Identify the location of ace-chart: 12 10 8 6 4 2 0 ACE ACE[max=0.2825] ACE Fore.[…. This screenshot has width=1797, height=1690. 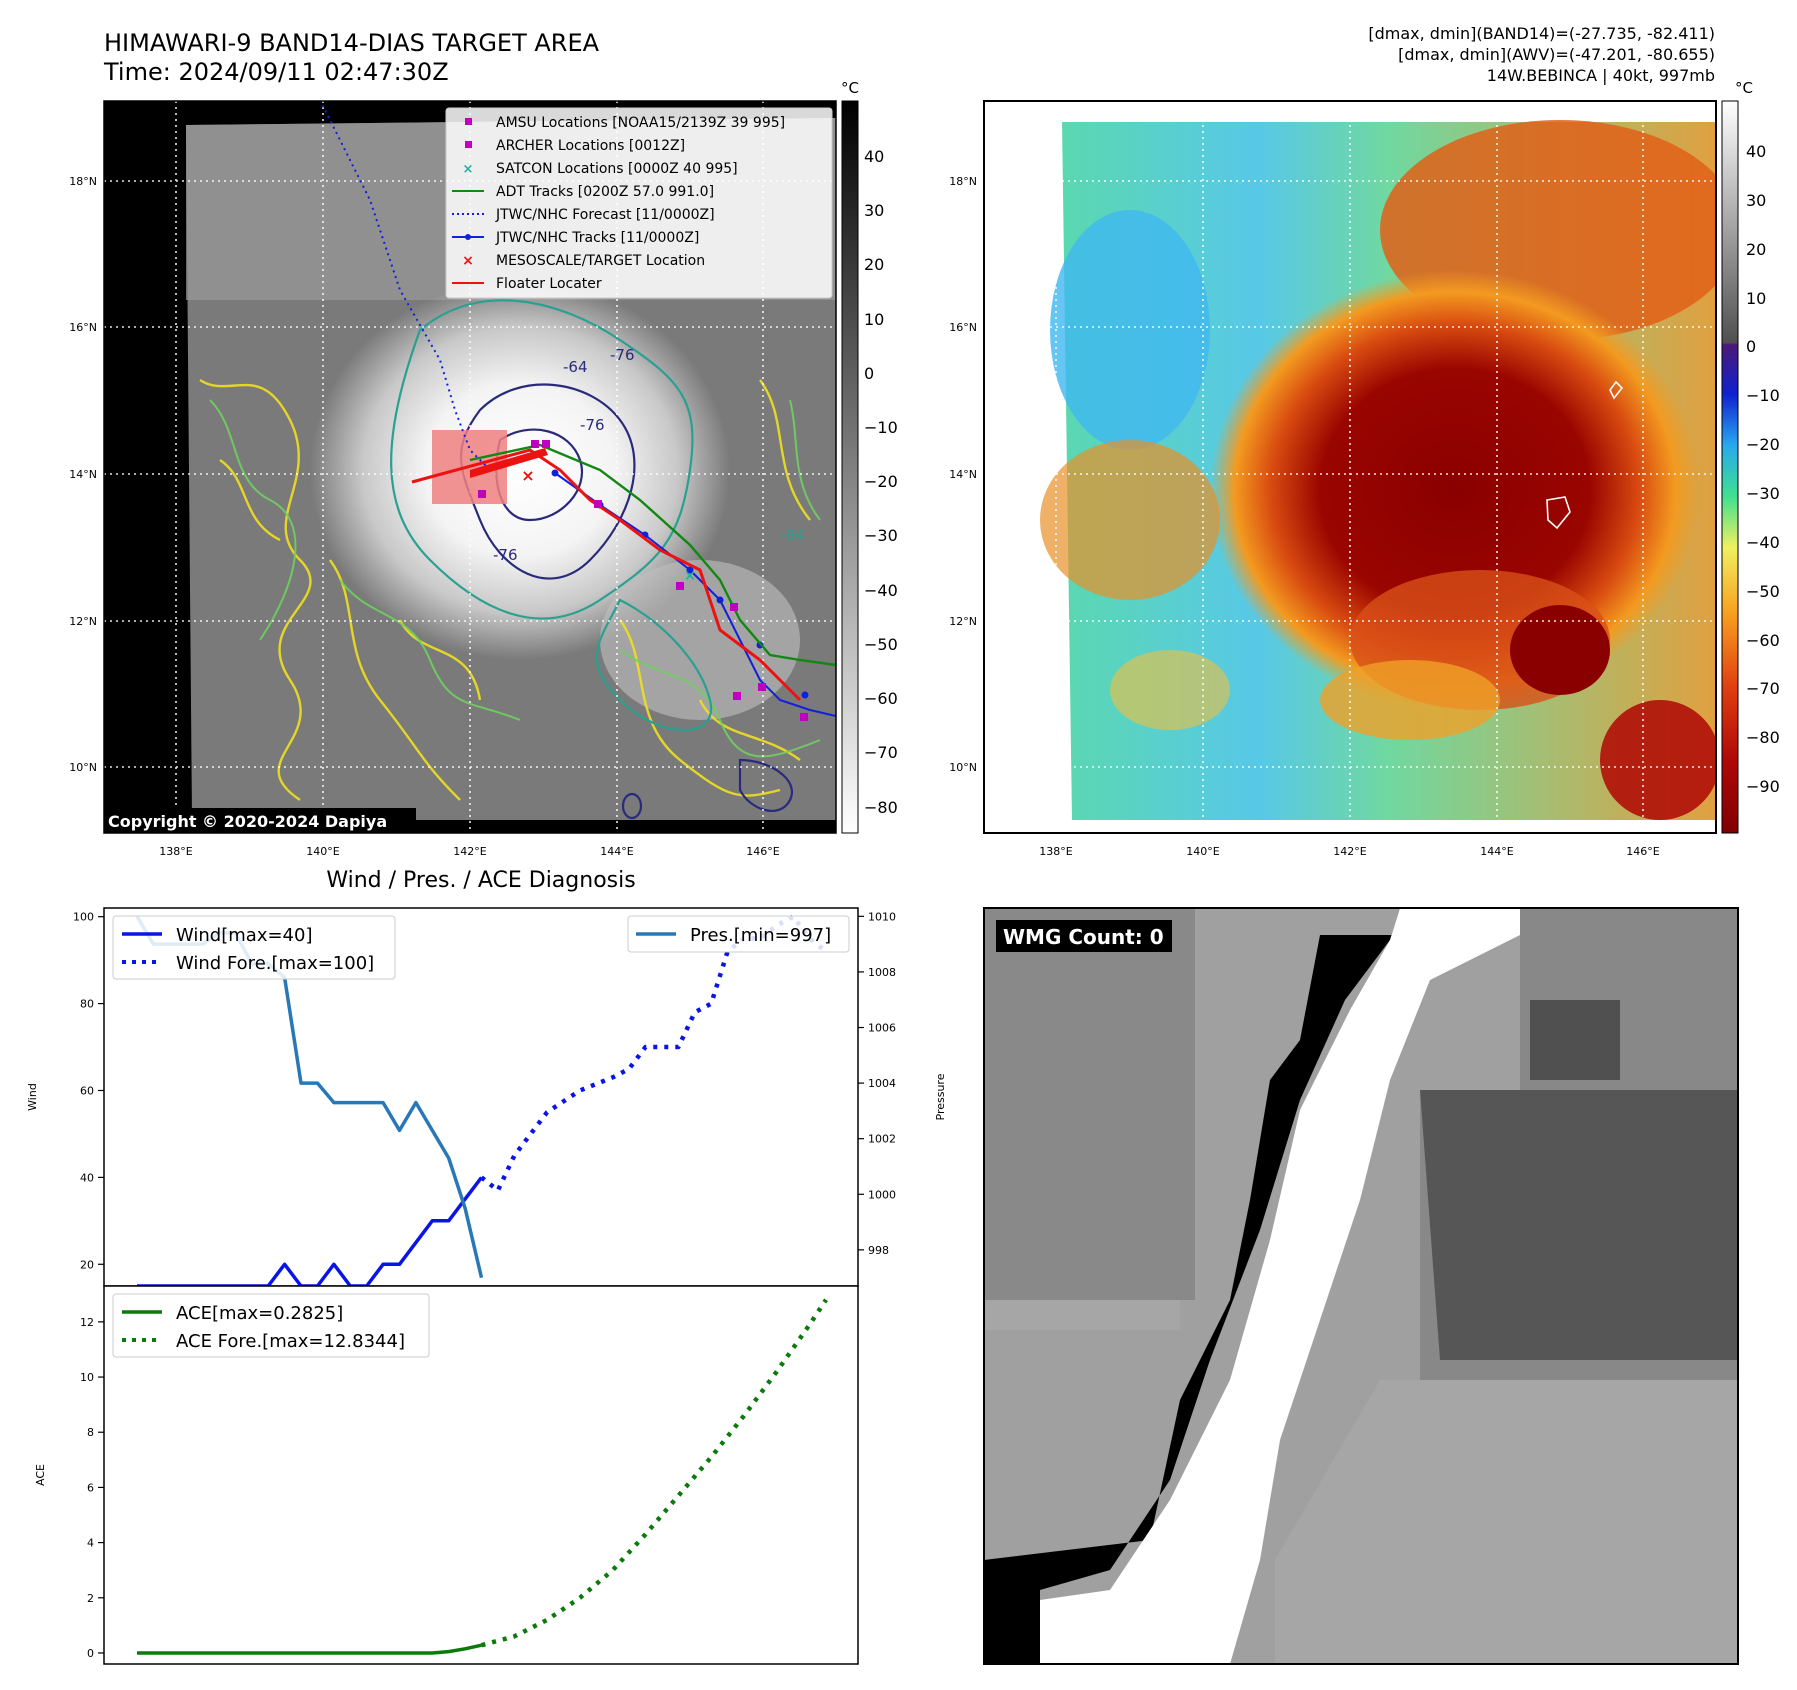
(446, 1475).